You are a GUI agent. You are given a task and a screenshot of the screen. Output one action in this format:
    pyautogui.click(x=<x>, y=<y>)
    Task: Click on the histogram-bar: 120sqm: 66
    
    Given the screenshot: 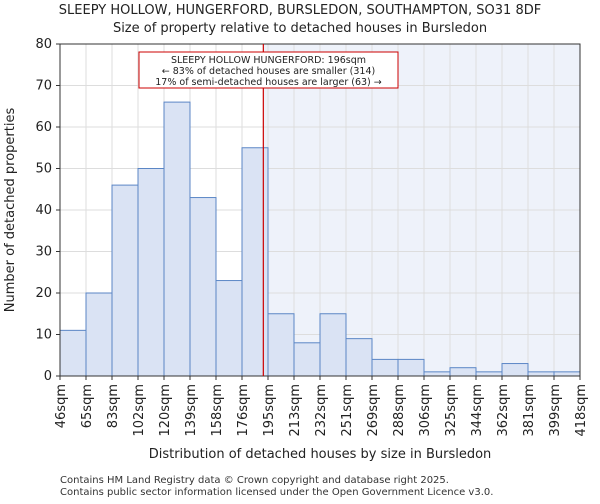 What is the action you would take?
    pyautogui.click(x=177, y=239)
    